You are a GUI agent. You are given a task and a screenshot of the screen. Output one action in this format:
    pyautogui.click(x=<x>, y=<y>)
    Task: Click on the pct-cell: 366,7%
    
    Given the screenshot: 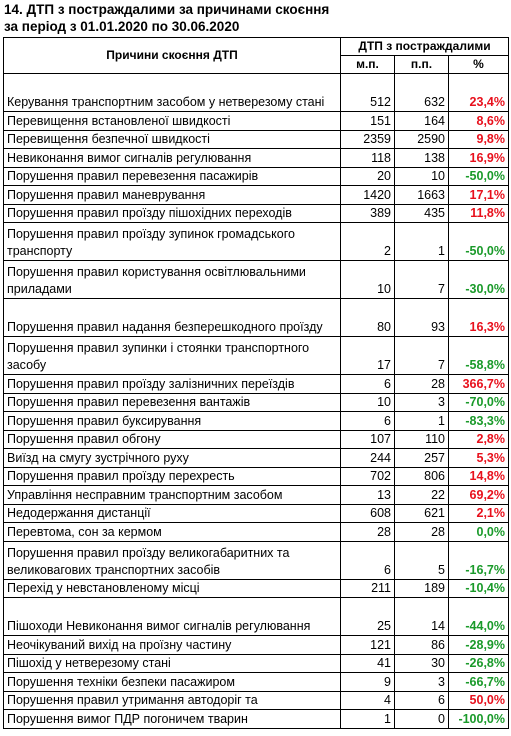 What is the action you would take?
    pyautogui.click(x=478, y=384)
    